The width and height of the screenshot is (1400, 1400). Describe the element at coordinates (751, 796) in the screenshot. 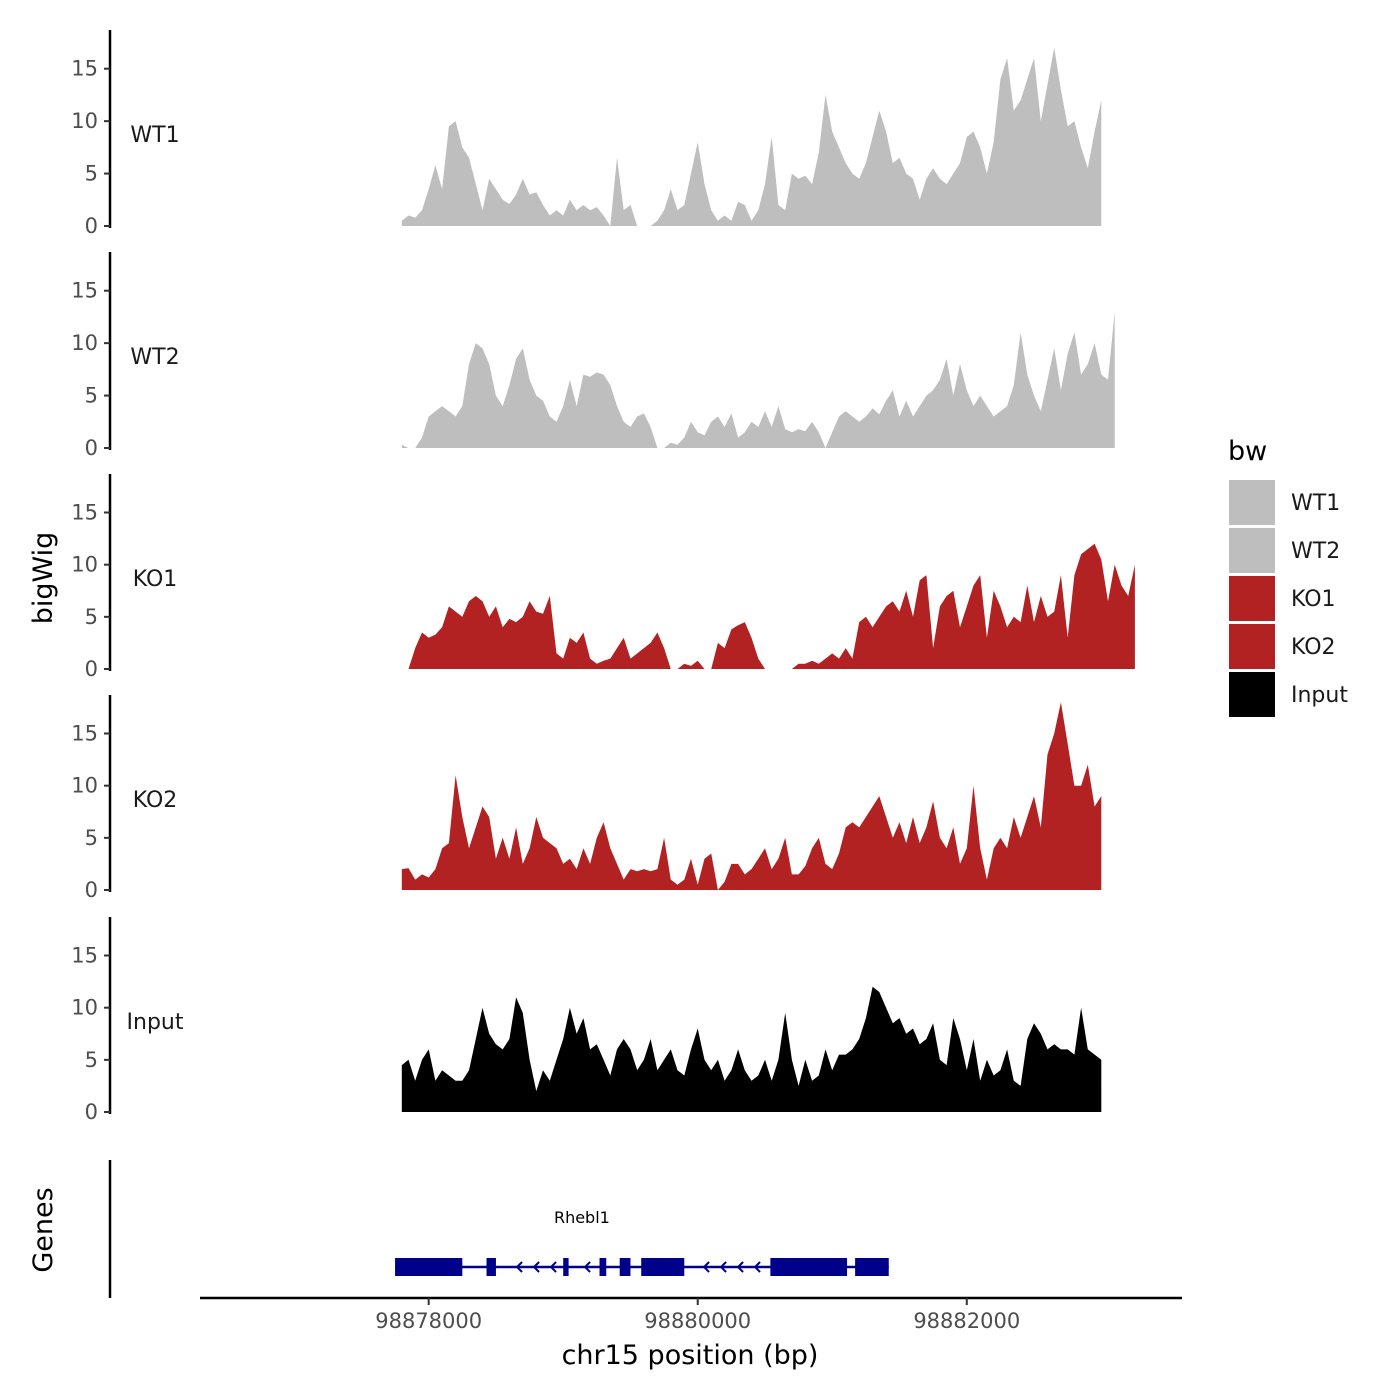

I see `coverage-area-ko2` at that location.